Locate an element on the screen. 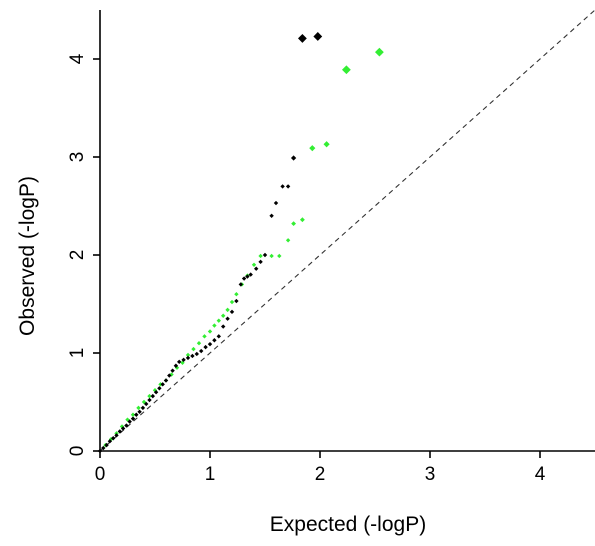 The height and width of the screenshot is (546, 595). y-axis-title: Observed (-logP) is located at coordinates (27, 256).